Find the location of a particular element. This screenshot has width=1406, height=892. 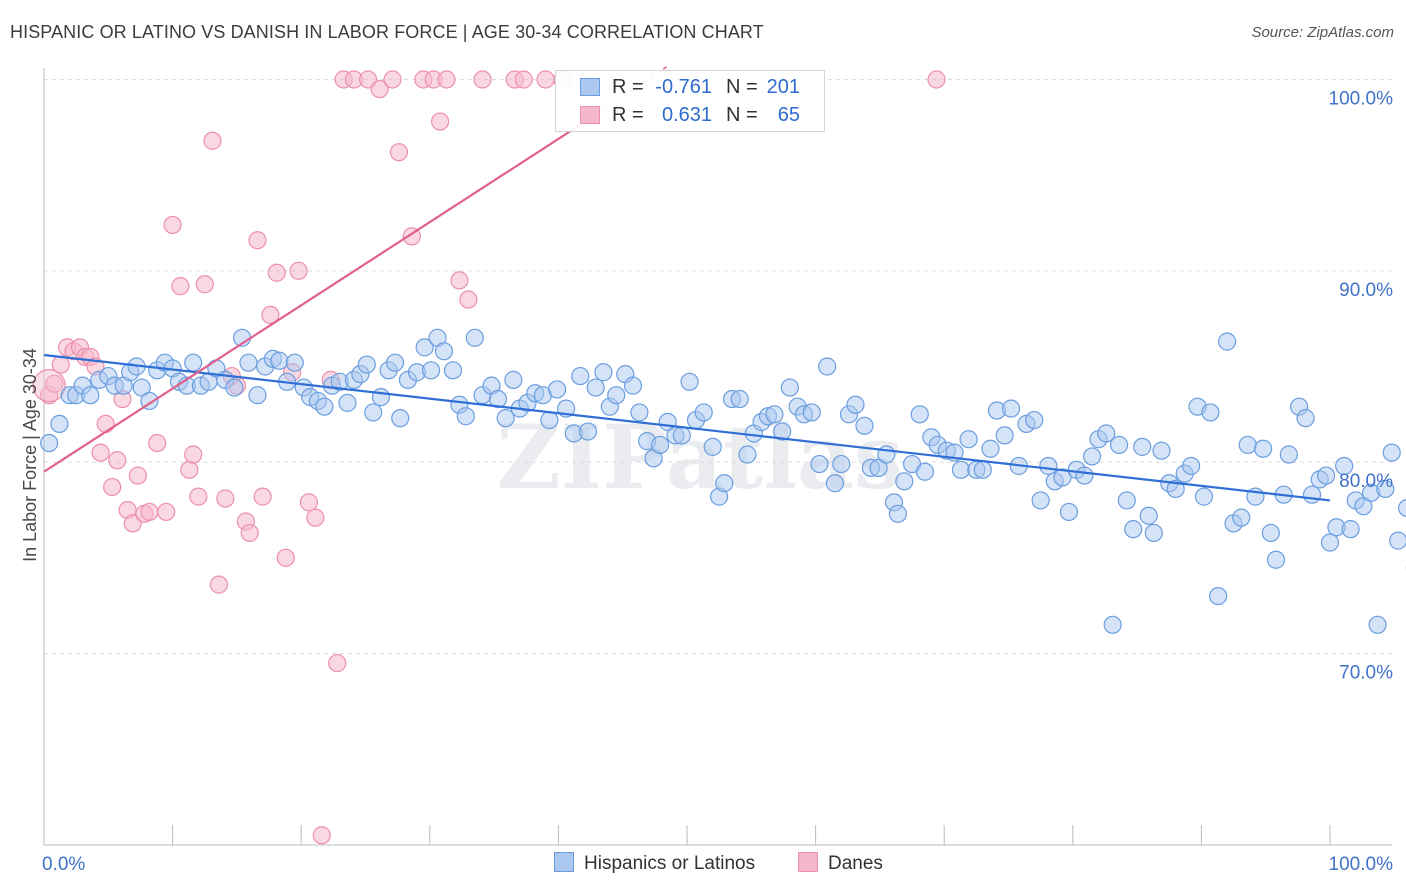

correlation-legend: R = -0.761 N = 201 R = 0.631 N = 65 is located at coordinates (690, 101).